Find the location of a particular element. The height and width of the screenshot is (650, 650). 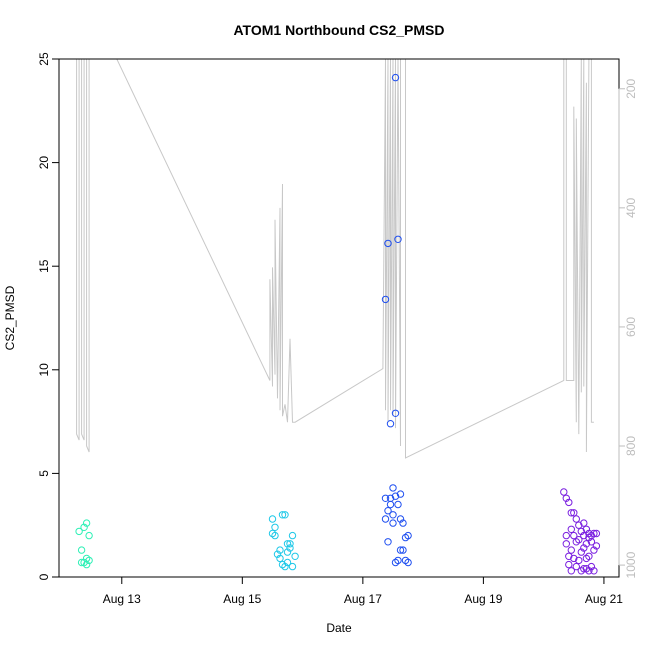

x-tick-label: Aug 17 is located at coordinates (363, 599).